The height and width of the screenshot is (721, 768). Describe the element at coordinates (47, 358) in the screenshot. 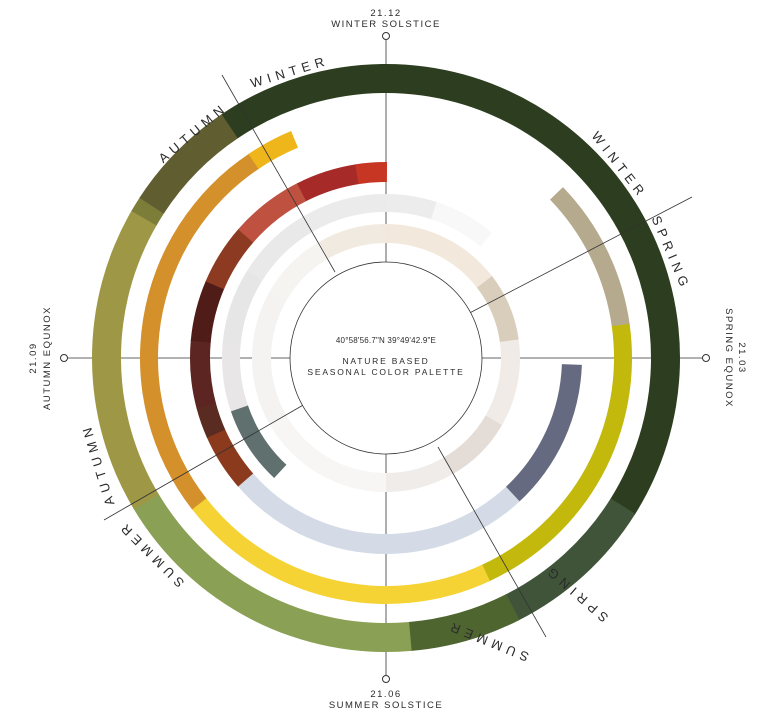

I see `left-marker-name: AUTUMN EQUNOX` at that location.